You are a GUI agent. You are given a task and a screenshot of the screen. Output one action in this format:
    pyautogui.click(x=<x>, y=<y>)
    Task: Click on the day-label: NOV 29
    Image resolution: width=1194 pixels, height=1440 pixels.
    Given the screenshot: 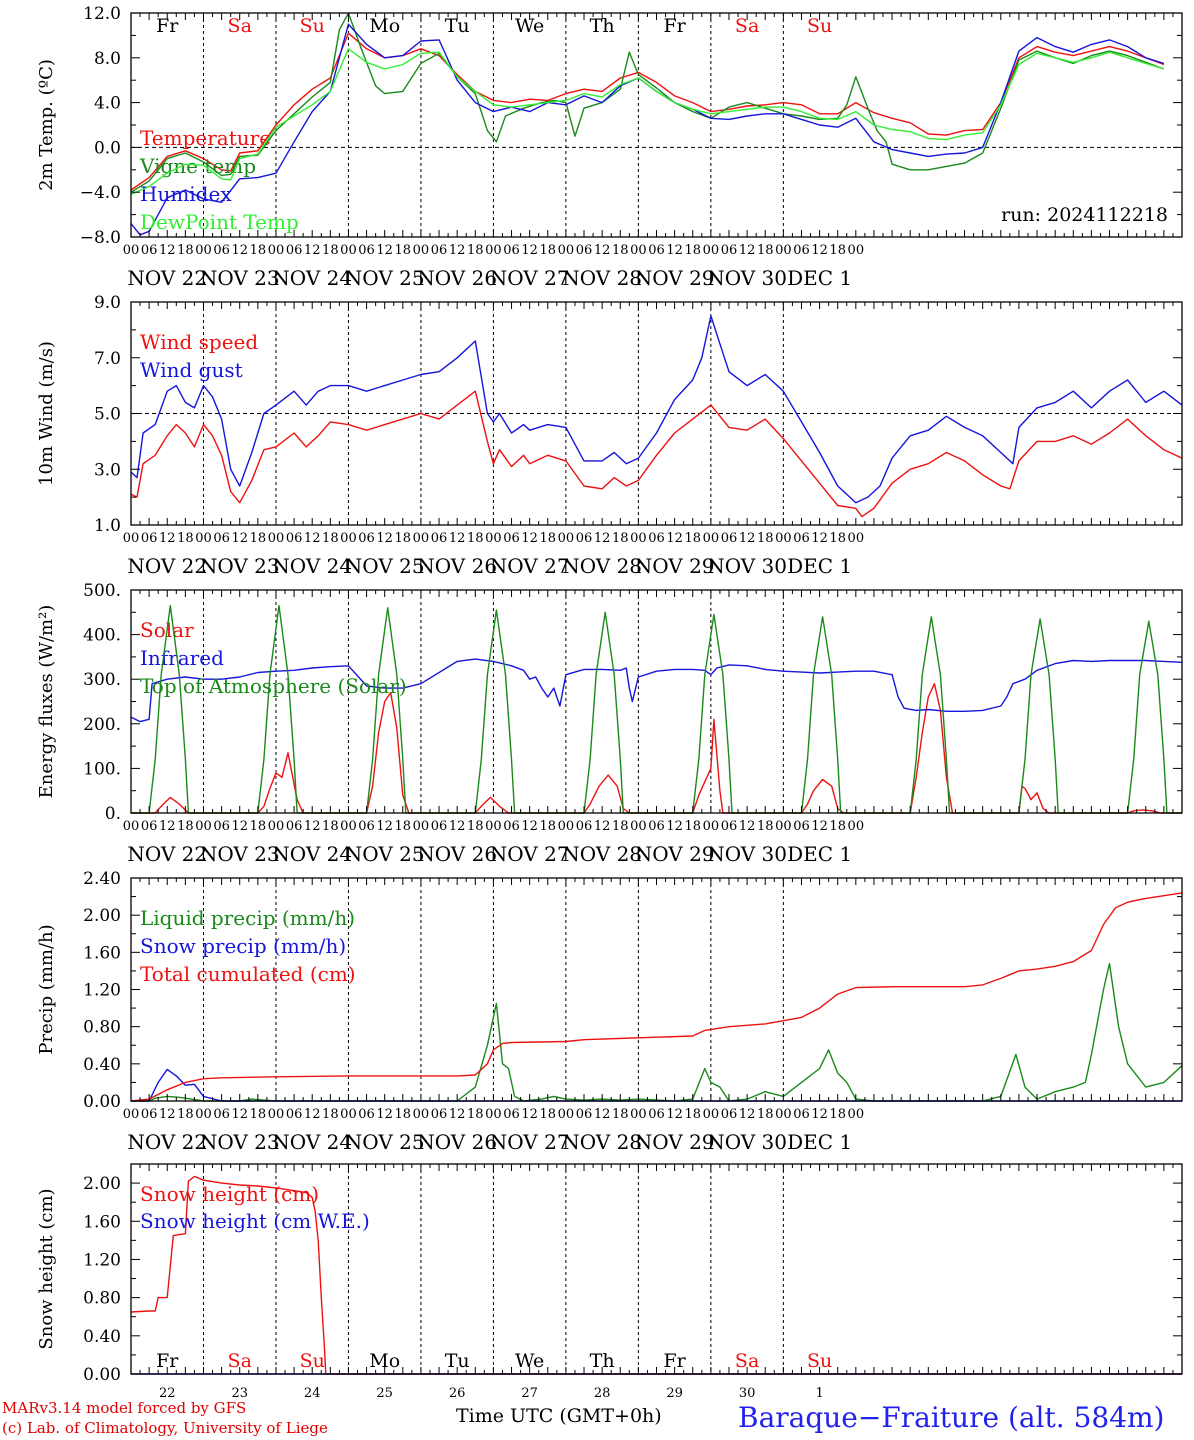 What is the action you would take?
    pyautogui.click(x=675, y=566)
    